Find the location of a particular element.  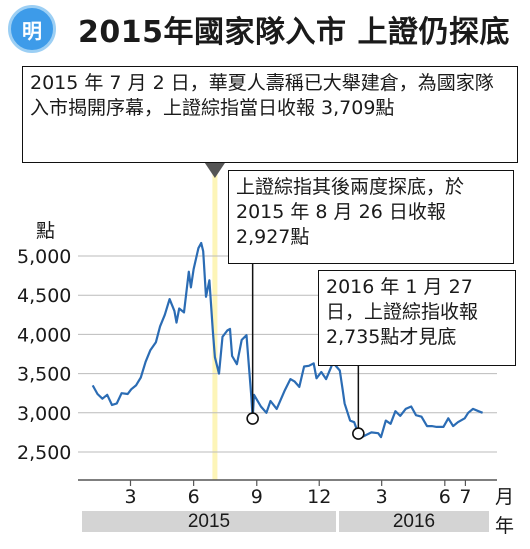

callout-pointer is located at coordinates (214, 170).